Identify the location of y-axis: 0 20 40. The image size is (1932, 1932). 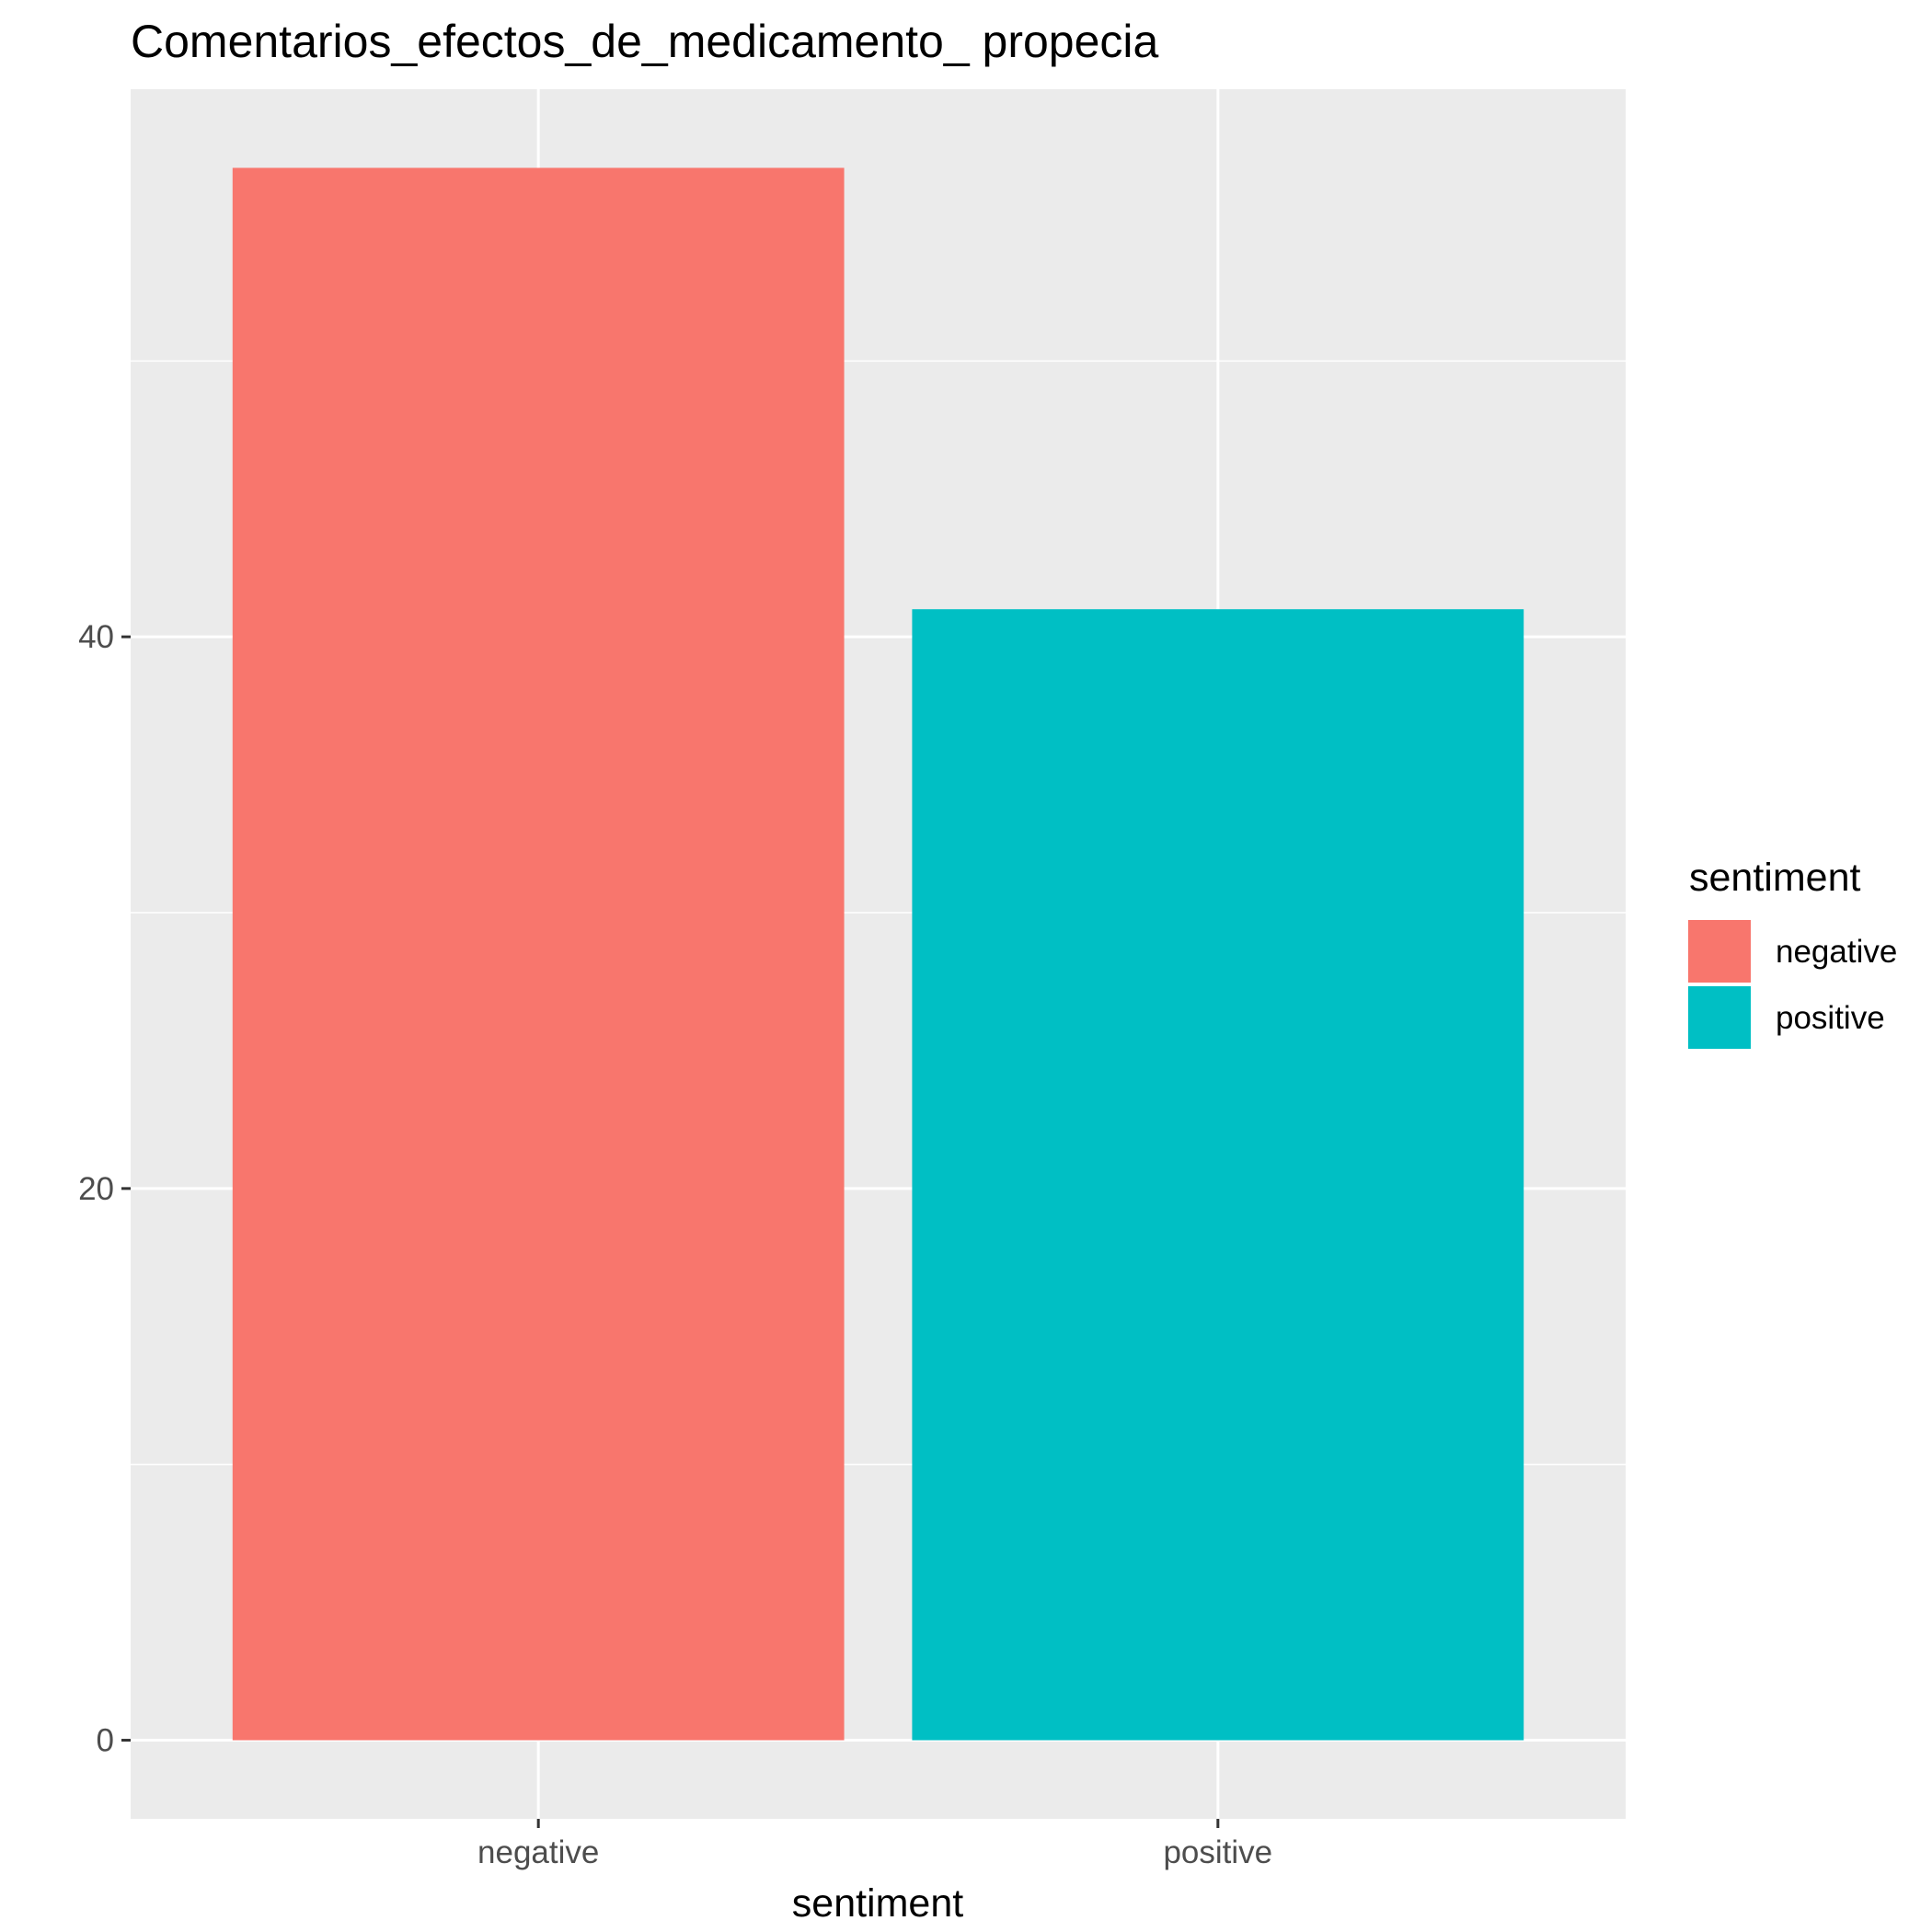
(104, 1189).